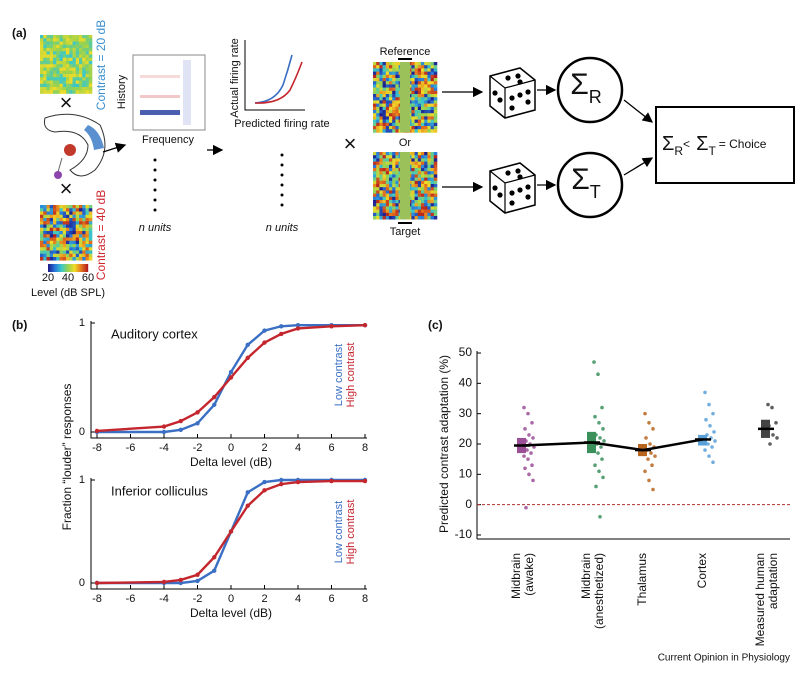 The image size is (800, 675). Describe the element at coordinates (88, 278) in the screenshot. I see `colorbar-tick: 60` at that location.